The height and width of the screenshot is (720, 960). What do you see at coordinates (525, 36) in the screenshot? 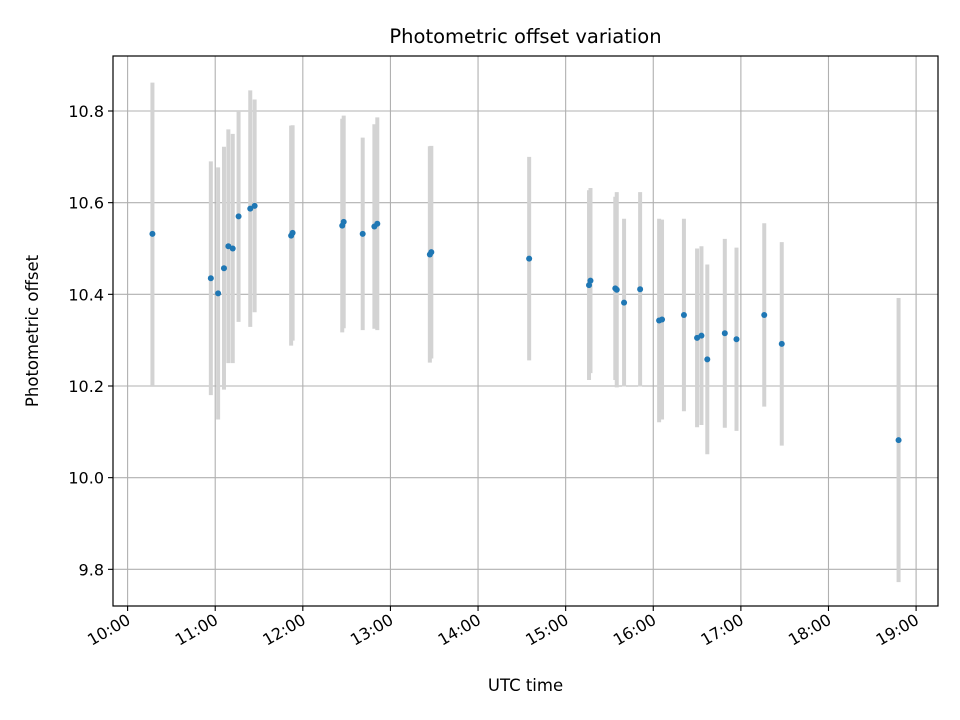
I see `chart-title: Photometric offset variation` at bounding box center [525, 36].